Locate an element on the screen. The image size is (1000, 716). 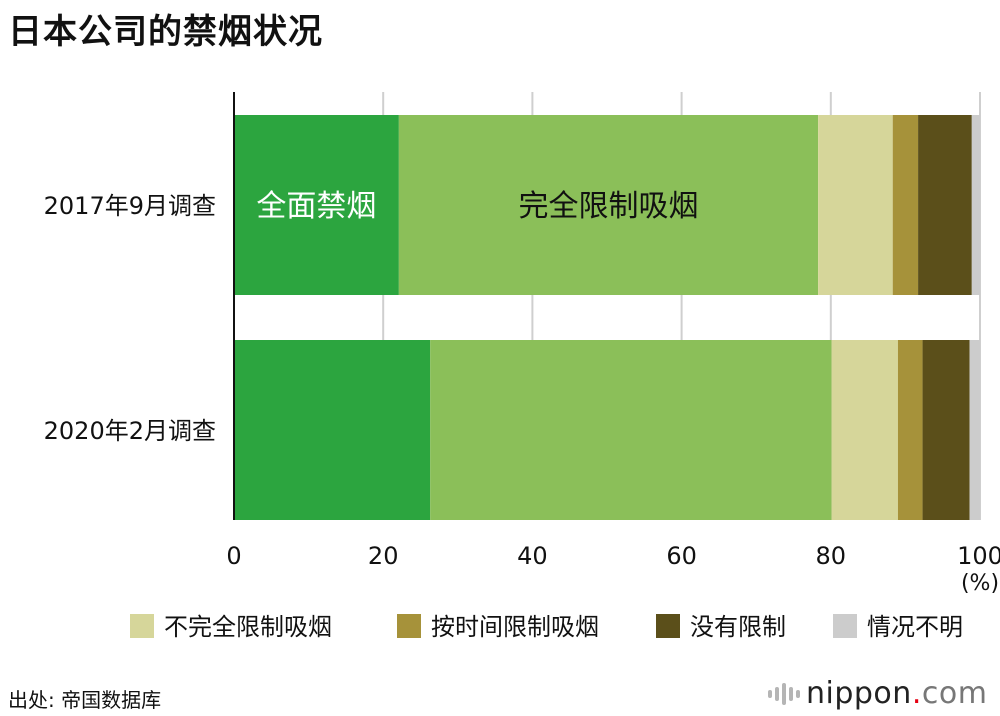
category-label-0: 2017年9月调查 is located at coordinates (130, 206).